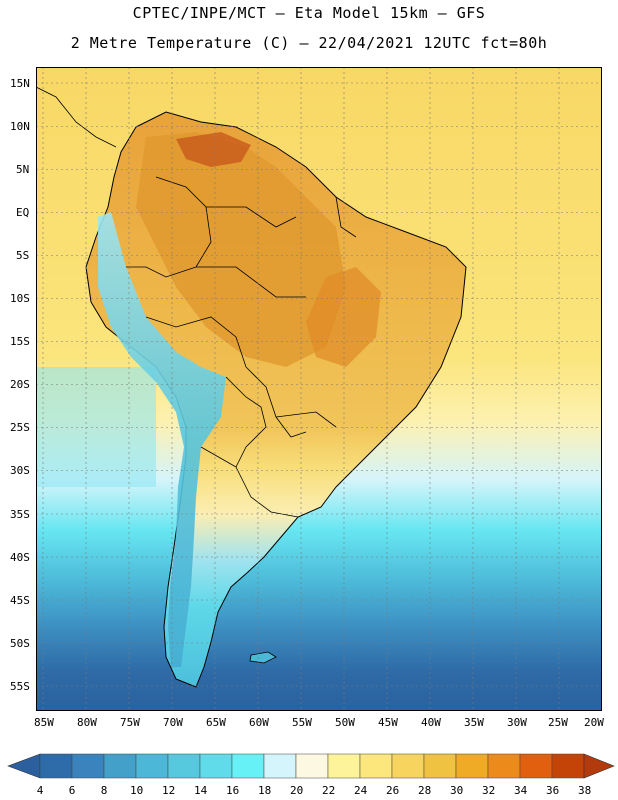 This screenshot has width=618, height=800. I want to click on colorbar-boxes, so click(312, 766).